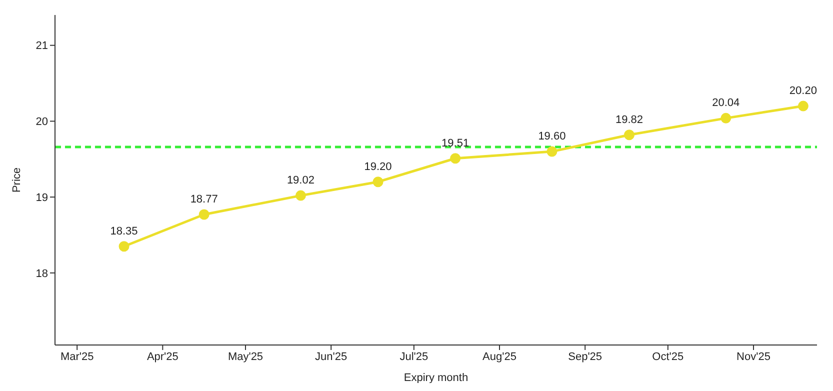 The width and height of the screenshot is (833, 391). I want to click on x-tick-label: May'25, so click(246, 356).